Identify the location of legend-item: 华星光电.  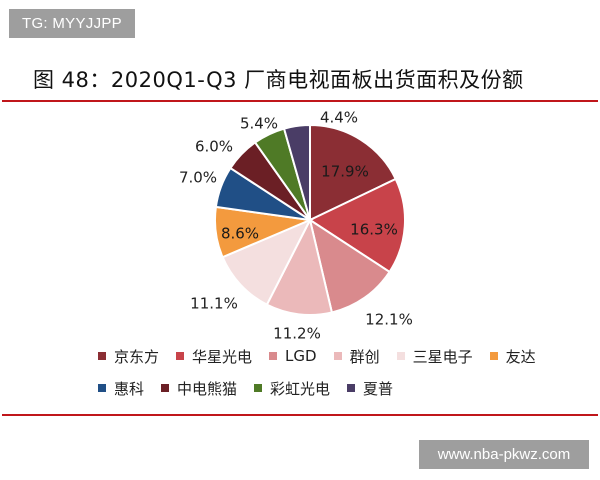
(214, 356).